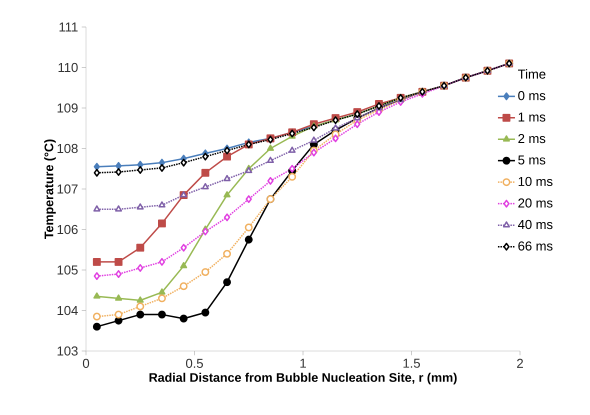  Describe the element at coordinates (68, 229) in the screenshot. I see `y-tick-label: 106` at that location.